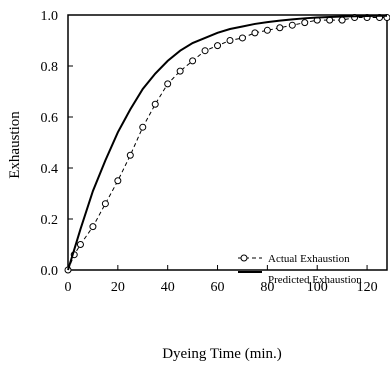 This screenshot has height=365, width=390. What do you see at coordinates (222, 354) in the screenshot?
I see `x-axis-title: Dyeing Time (min.)` at bounding box center [222, 354].